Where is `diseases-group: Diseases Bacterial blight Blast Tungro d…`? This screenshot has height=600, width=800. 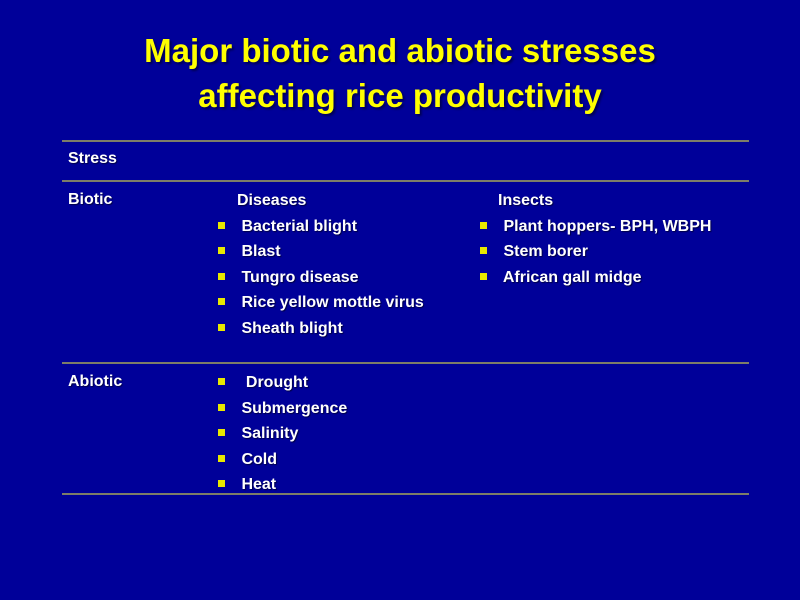 diseases-group: Diseases Bacterial blight Blast Tungro d… is located at coordinates (321, 265).